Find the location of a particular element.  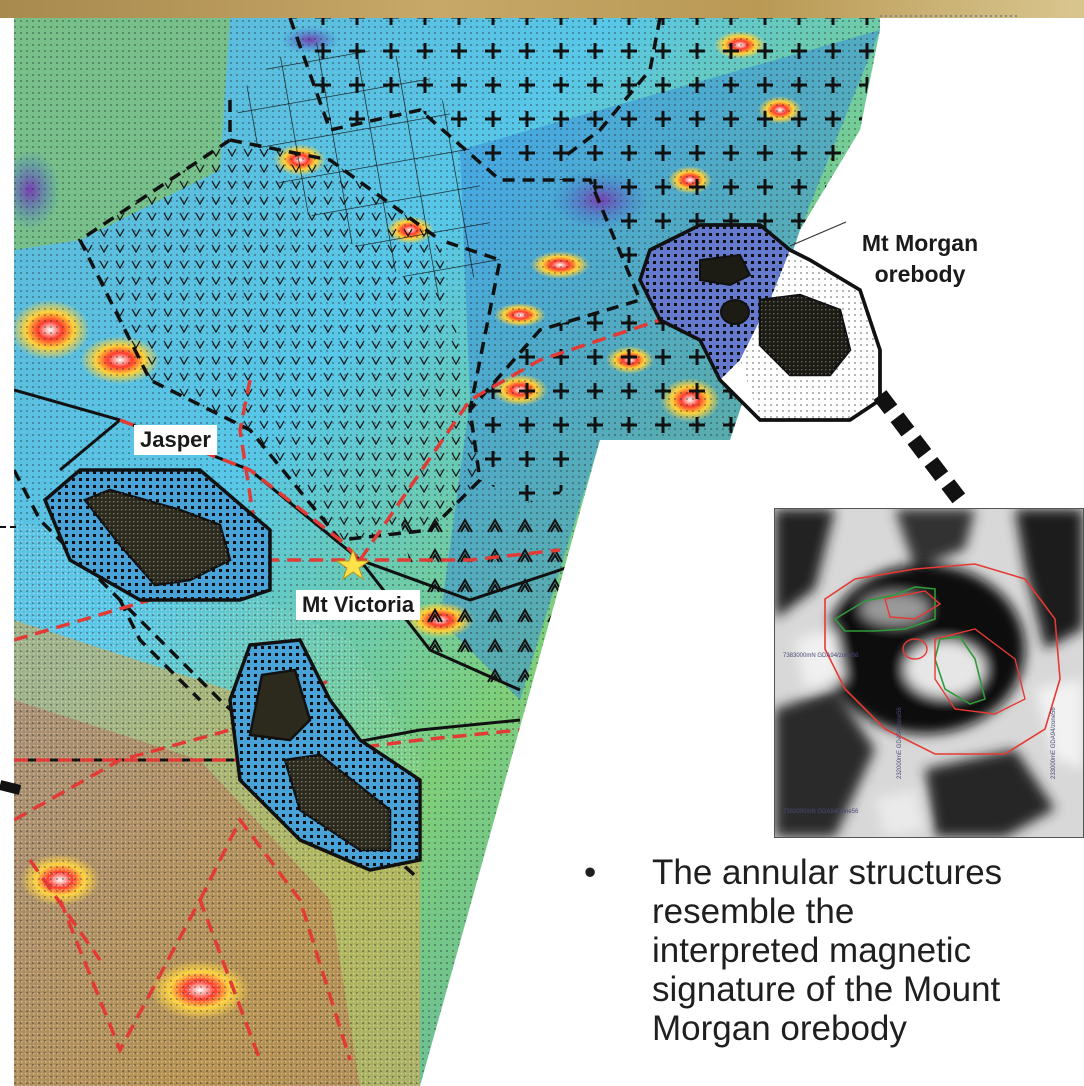

bullet-line: interpreted magnetic is located at coordinates (812, 950).